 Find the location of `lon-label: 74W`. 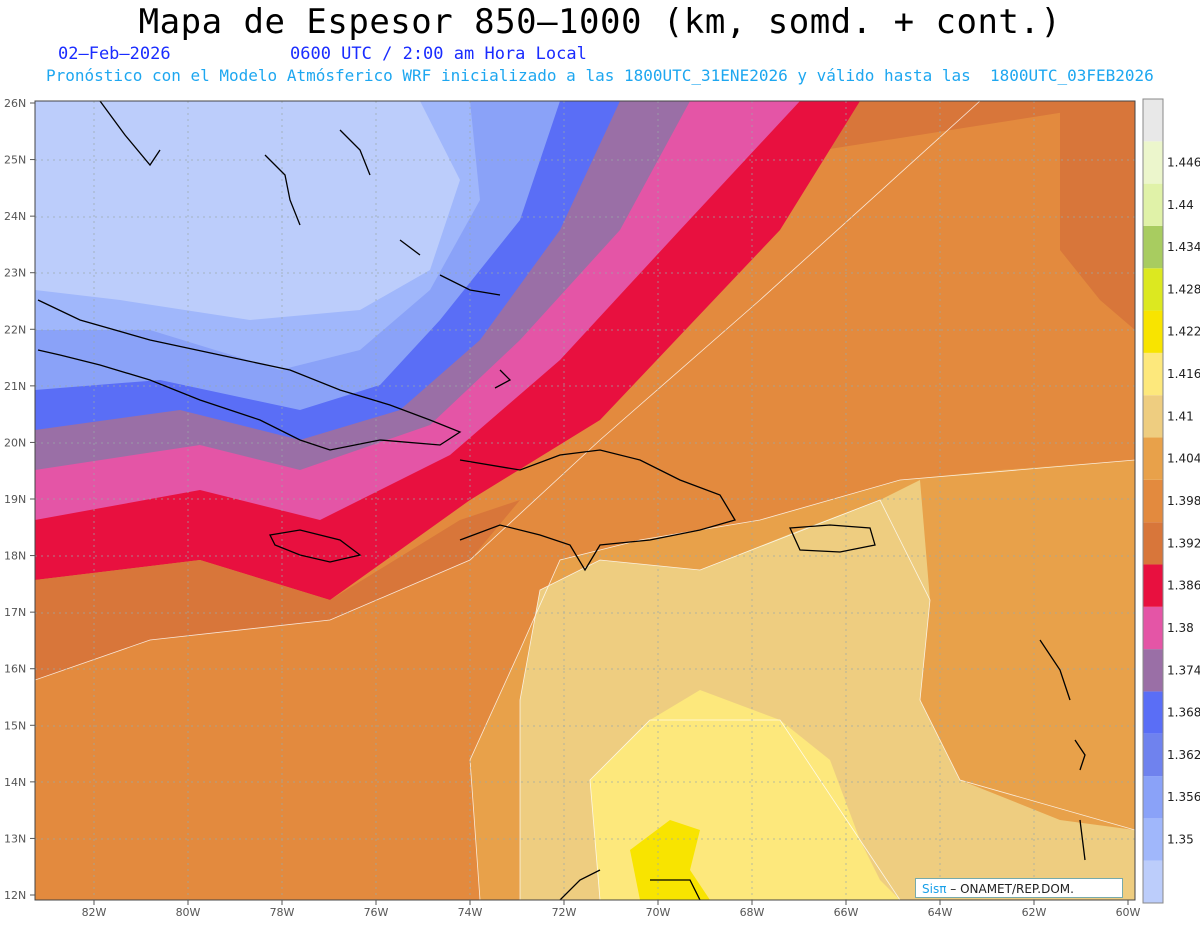

lon-label: 74W is located at coordinates (470, 912).